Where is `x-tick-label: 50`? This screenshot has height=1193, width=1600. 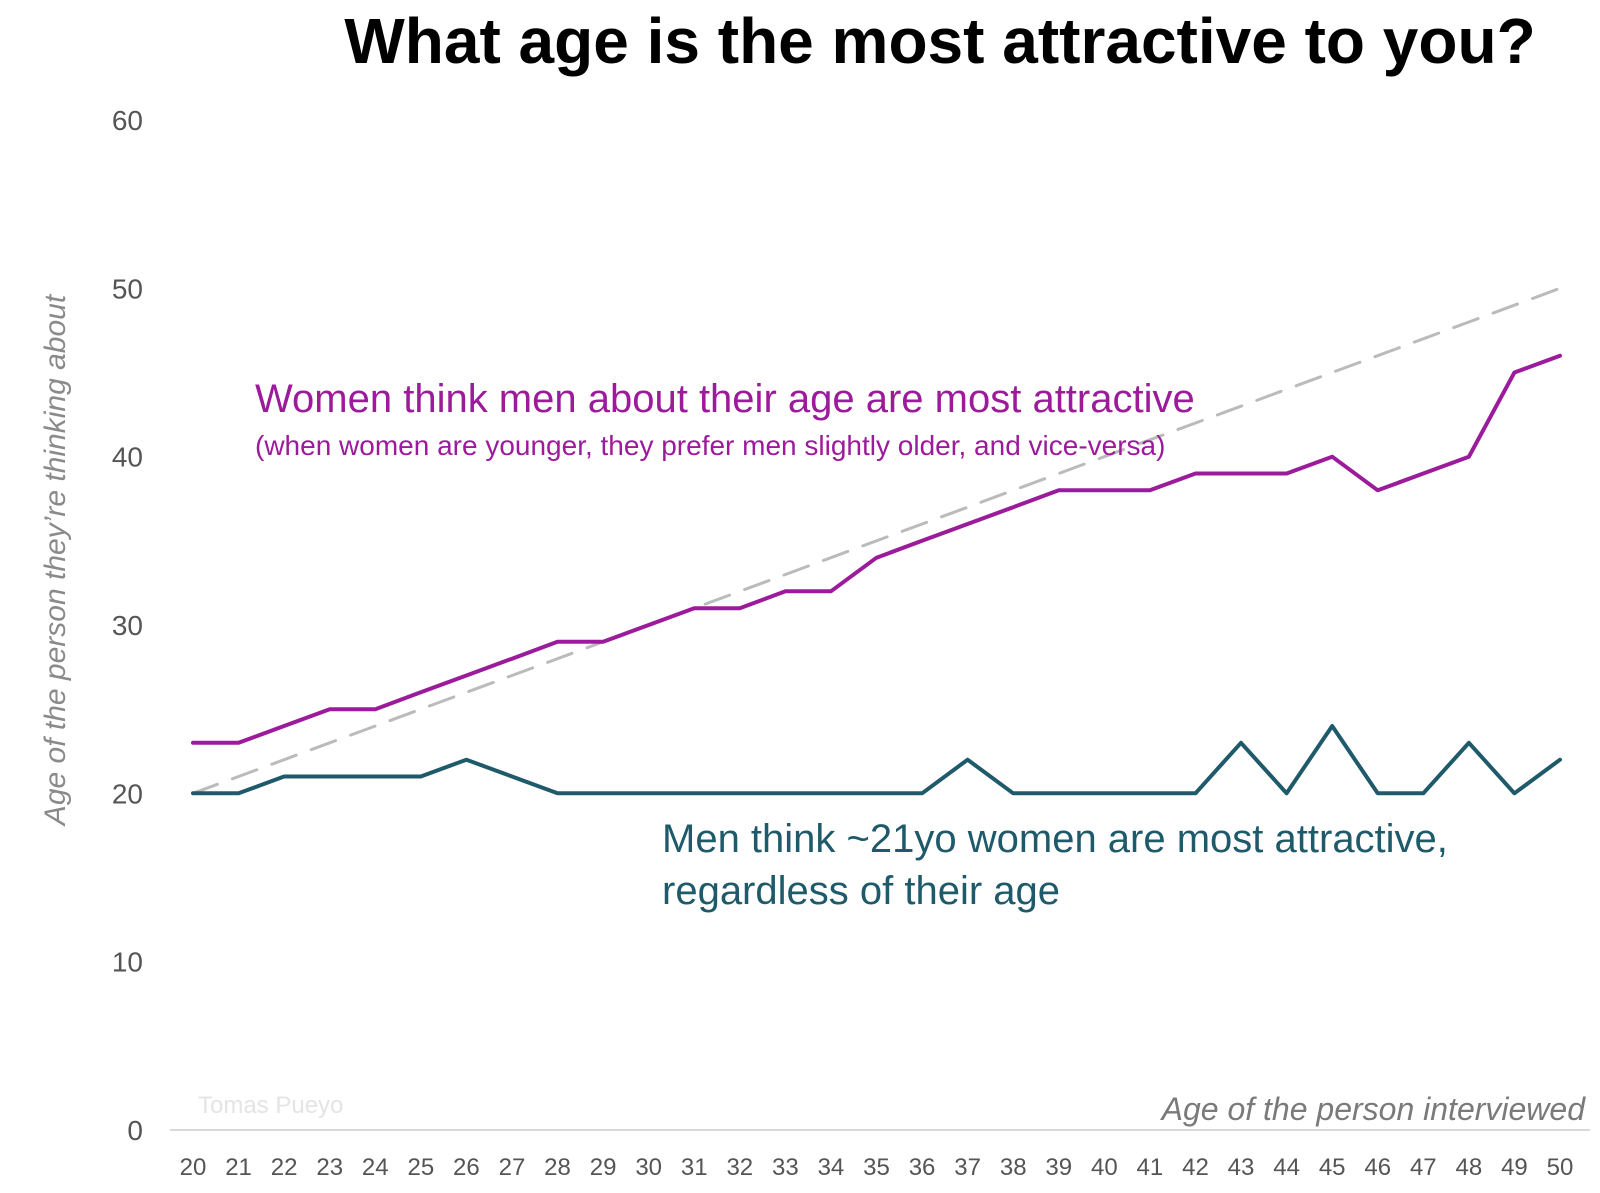 x-tick-label: 50 is located at coordinates (1560, 1167).